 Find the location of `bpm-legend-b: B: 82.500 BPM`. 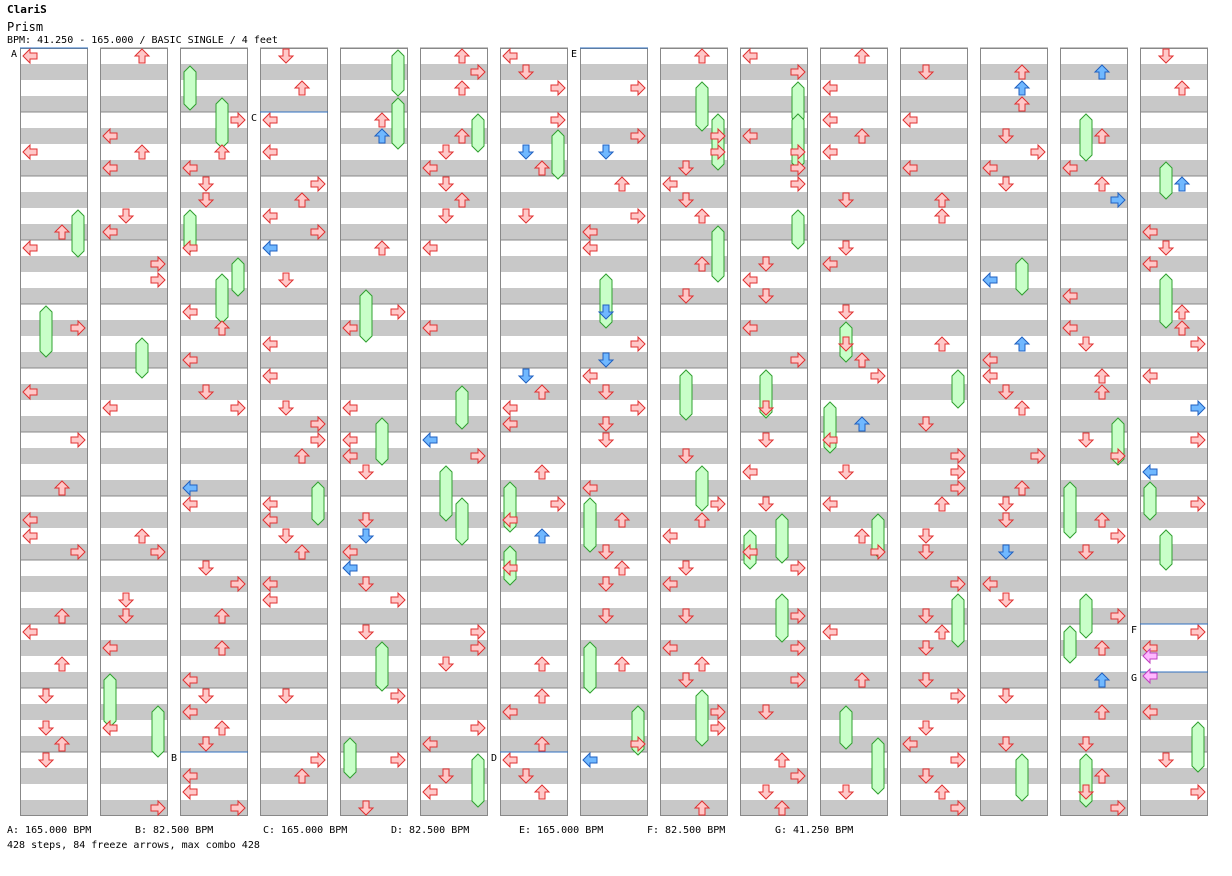

bpm-legend-b: B: 82.500 BPM is located at coordinates (174, 830).